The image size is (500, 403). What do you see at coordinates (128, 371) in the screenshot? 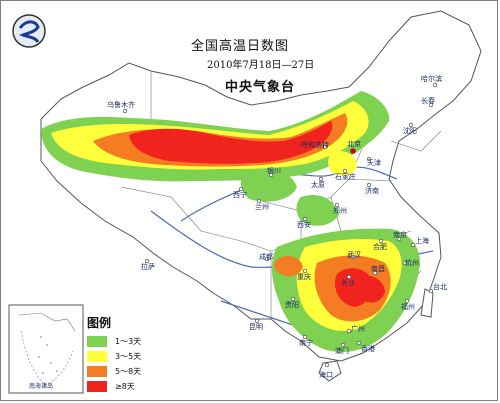
I see `legend-label-5-8: 5～8天` at bounding box center [128, 371].